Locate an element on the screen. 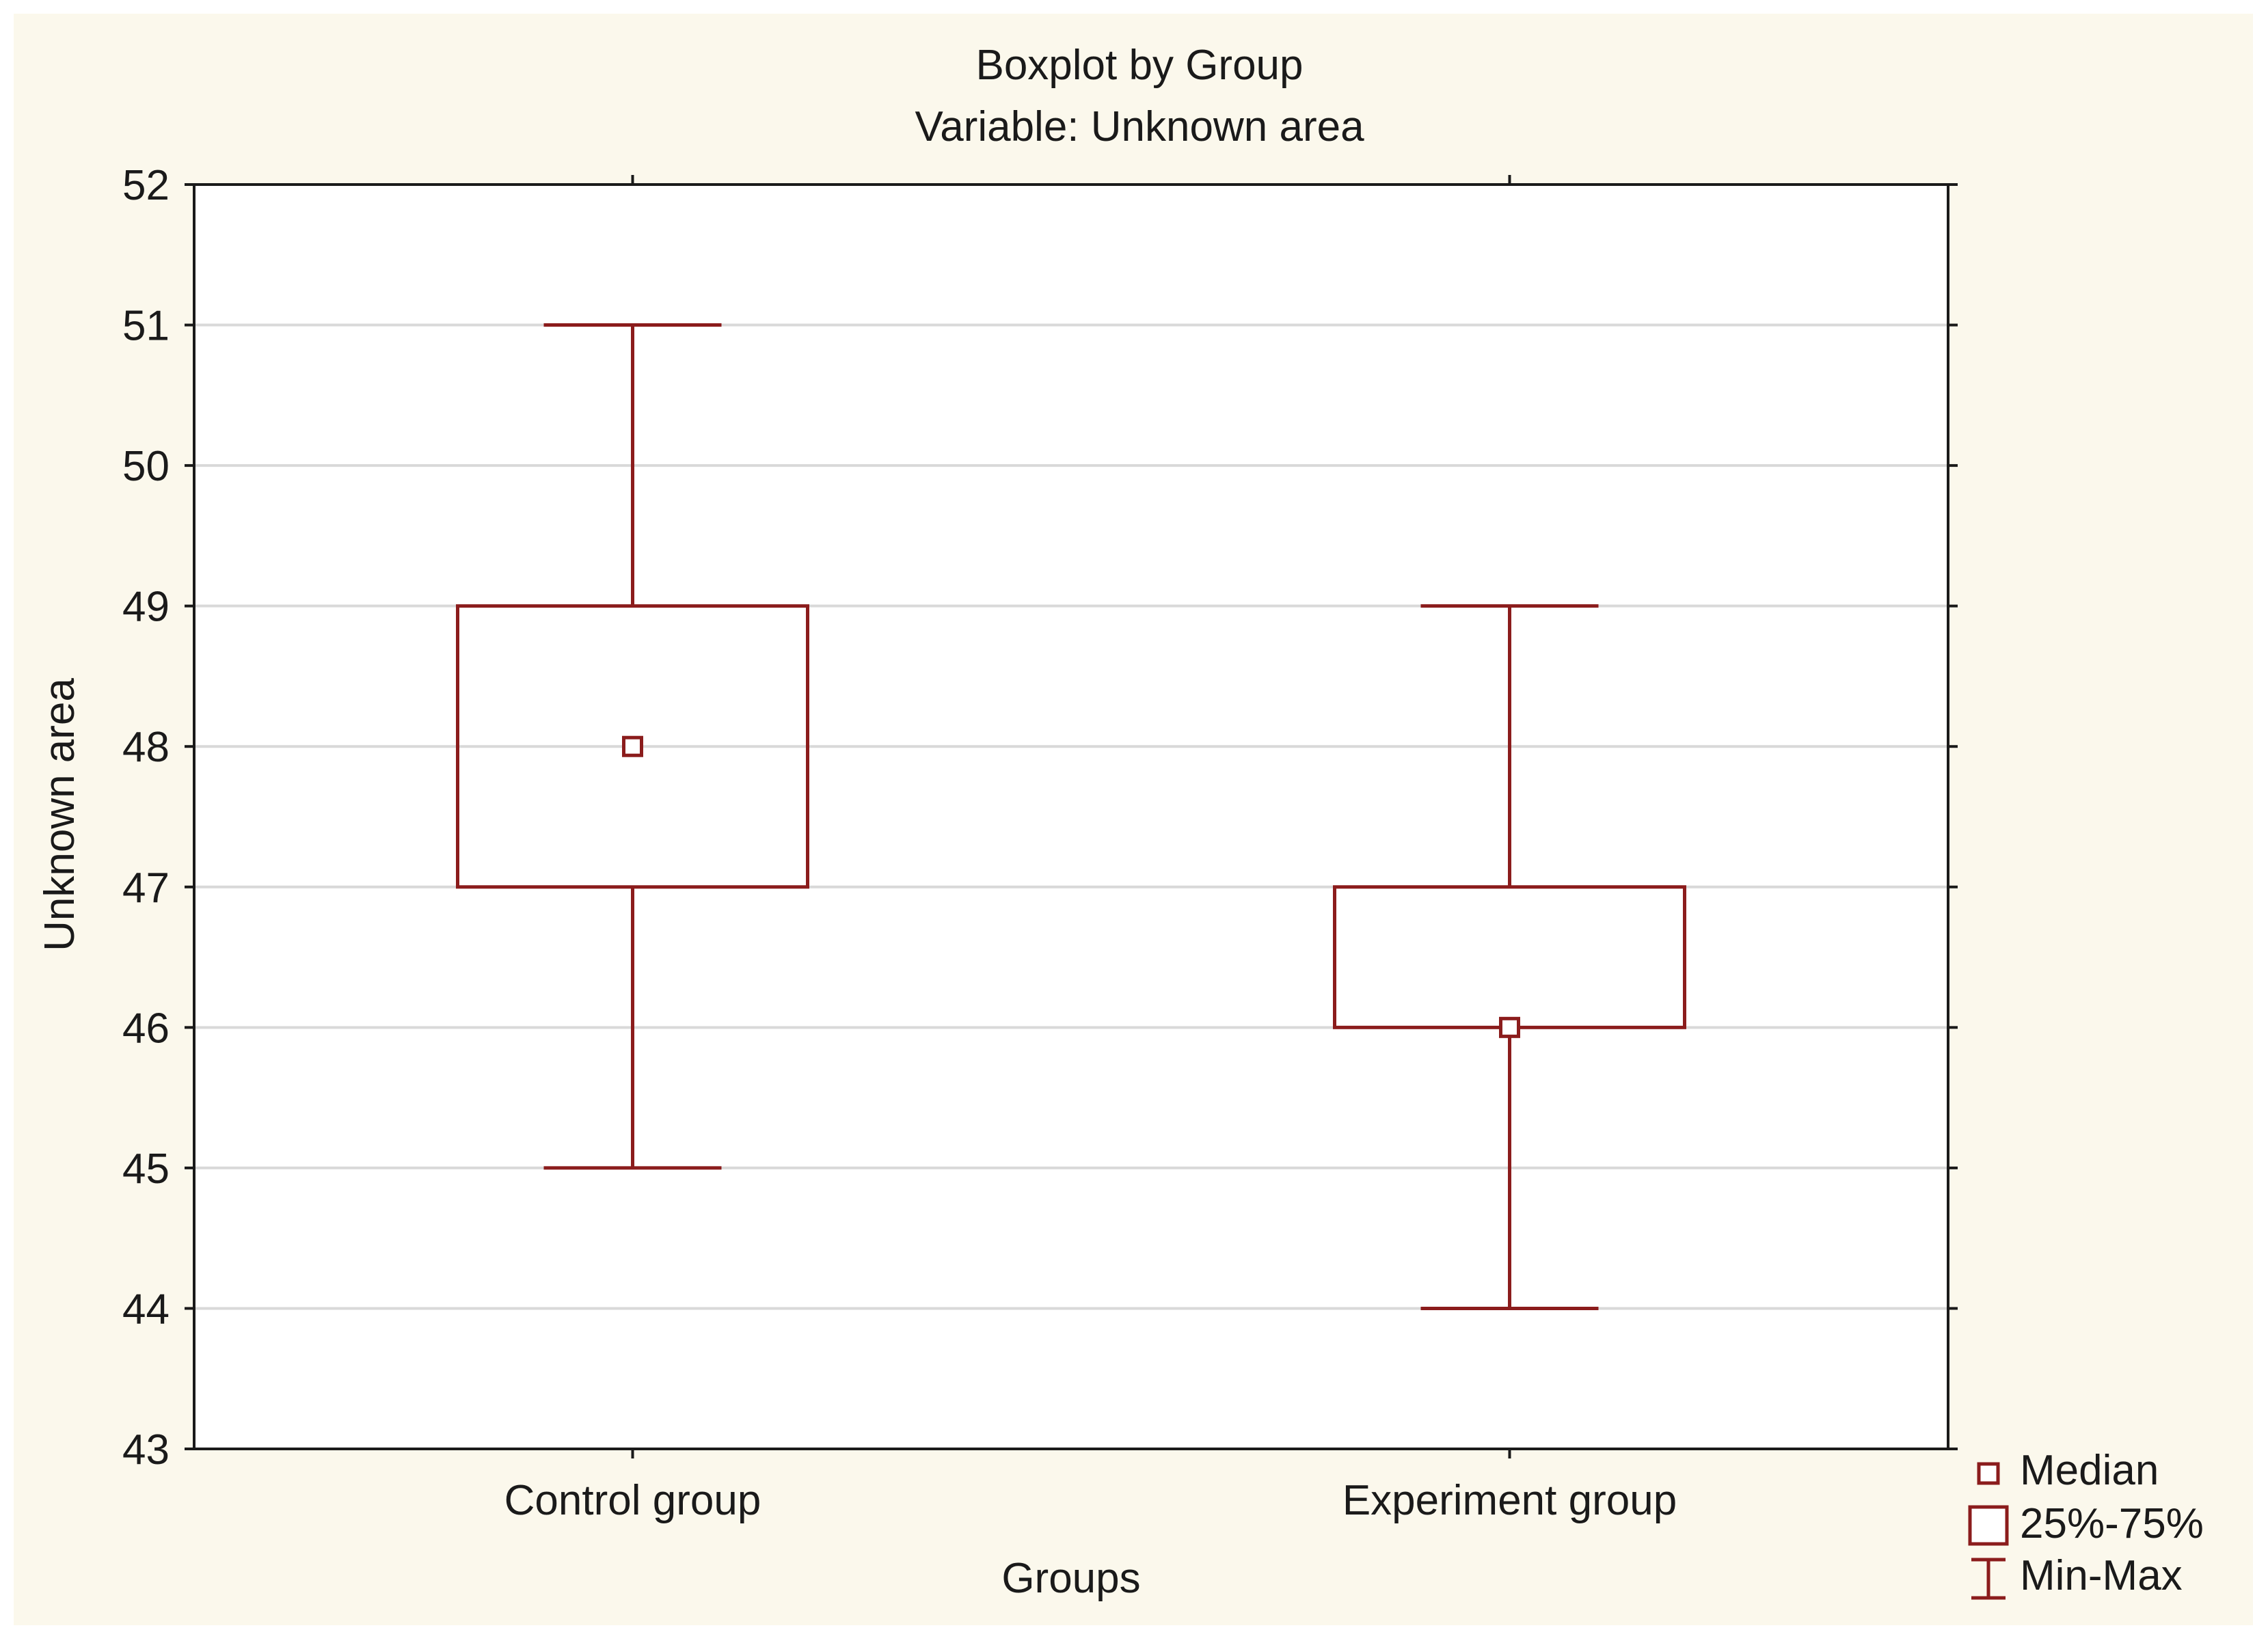 Image resolution: width=2268 pixels, height=1643 pixels. x-tick-label: Control group is located at coordinates (632, 1500).